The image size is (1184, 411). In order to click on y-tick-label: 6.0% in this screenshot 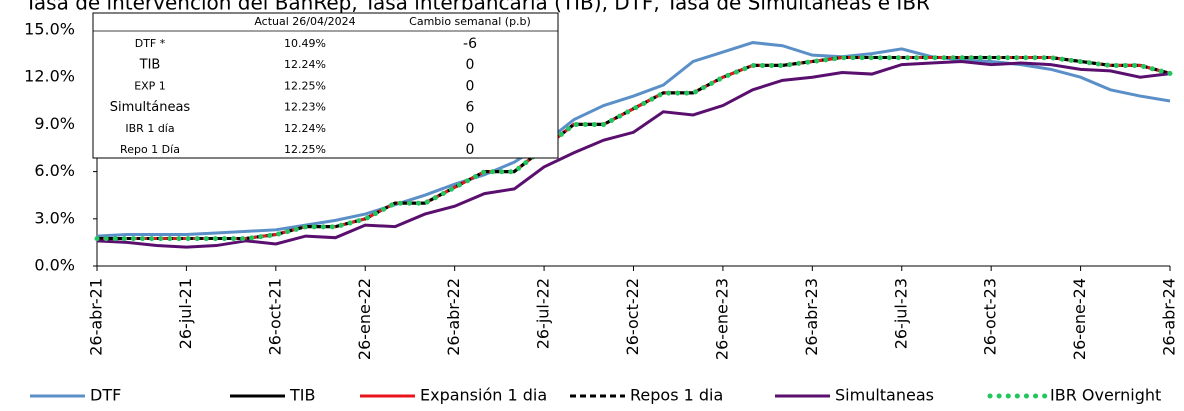, I will do `click(54, 170)`.